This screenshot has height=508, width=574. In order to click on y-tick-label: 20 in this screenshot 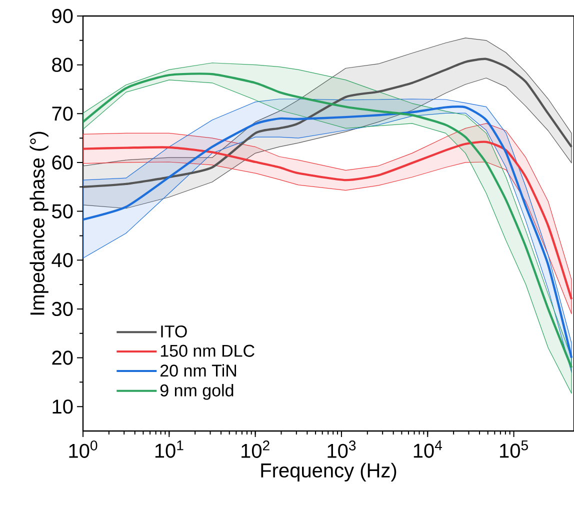, I will do `click(62, 357)`.